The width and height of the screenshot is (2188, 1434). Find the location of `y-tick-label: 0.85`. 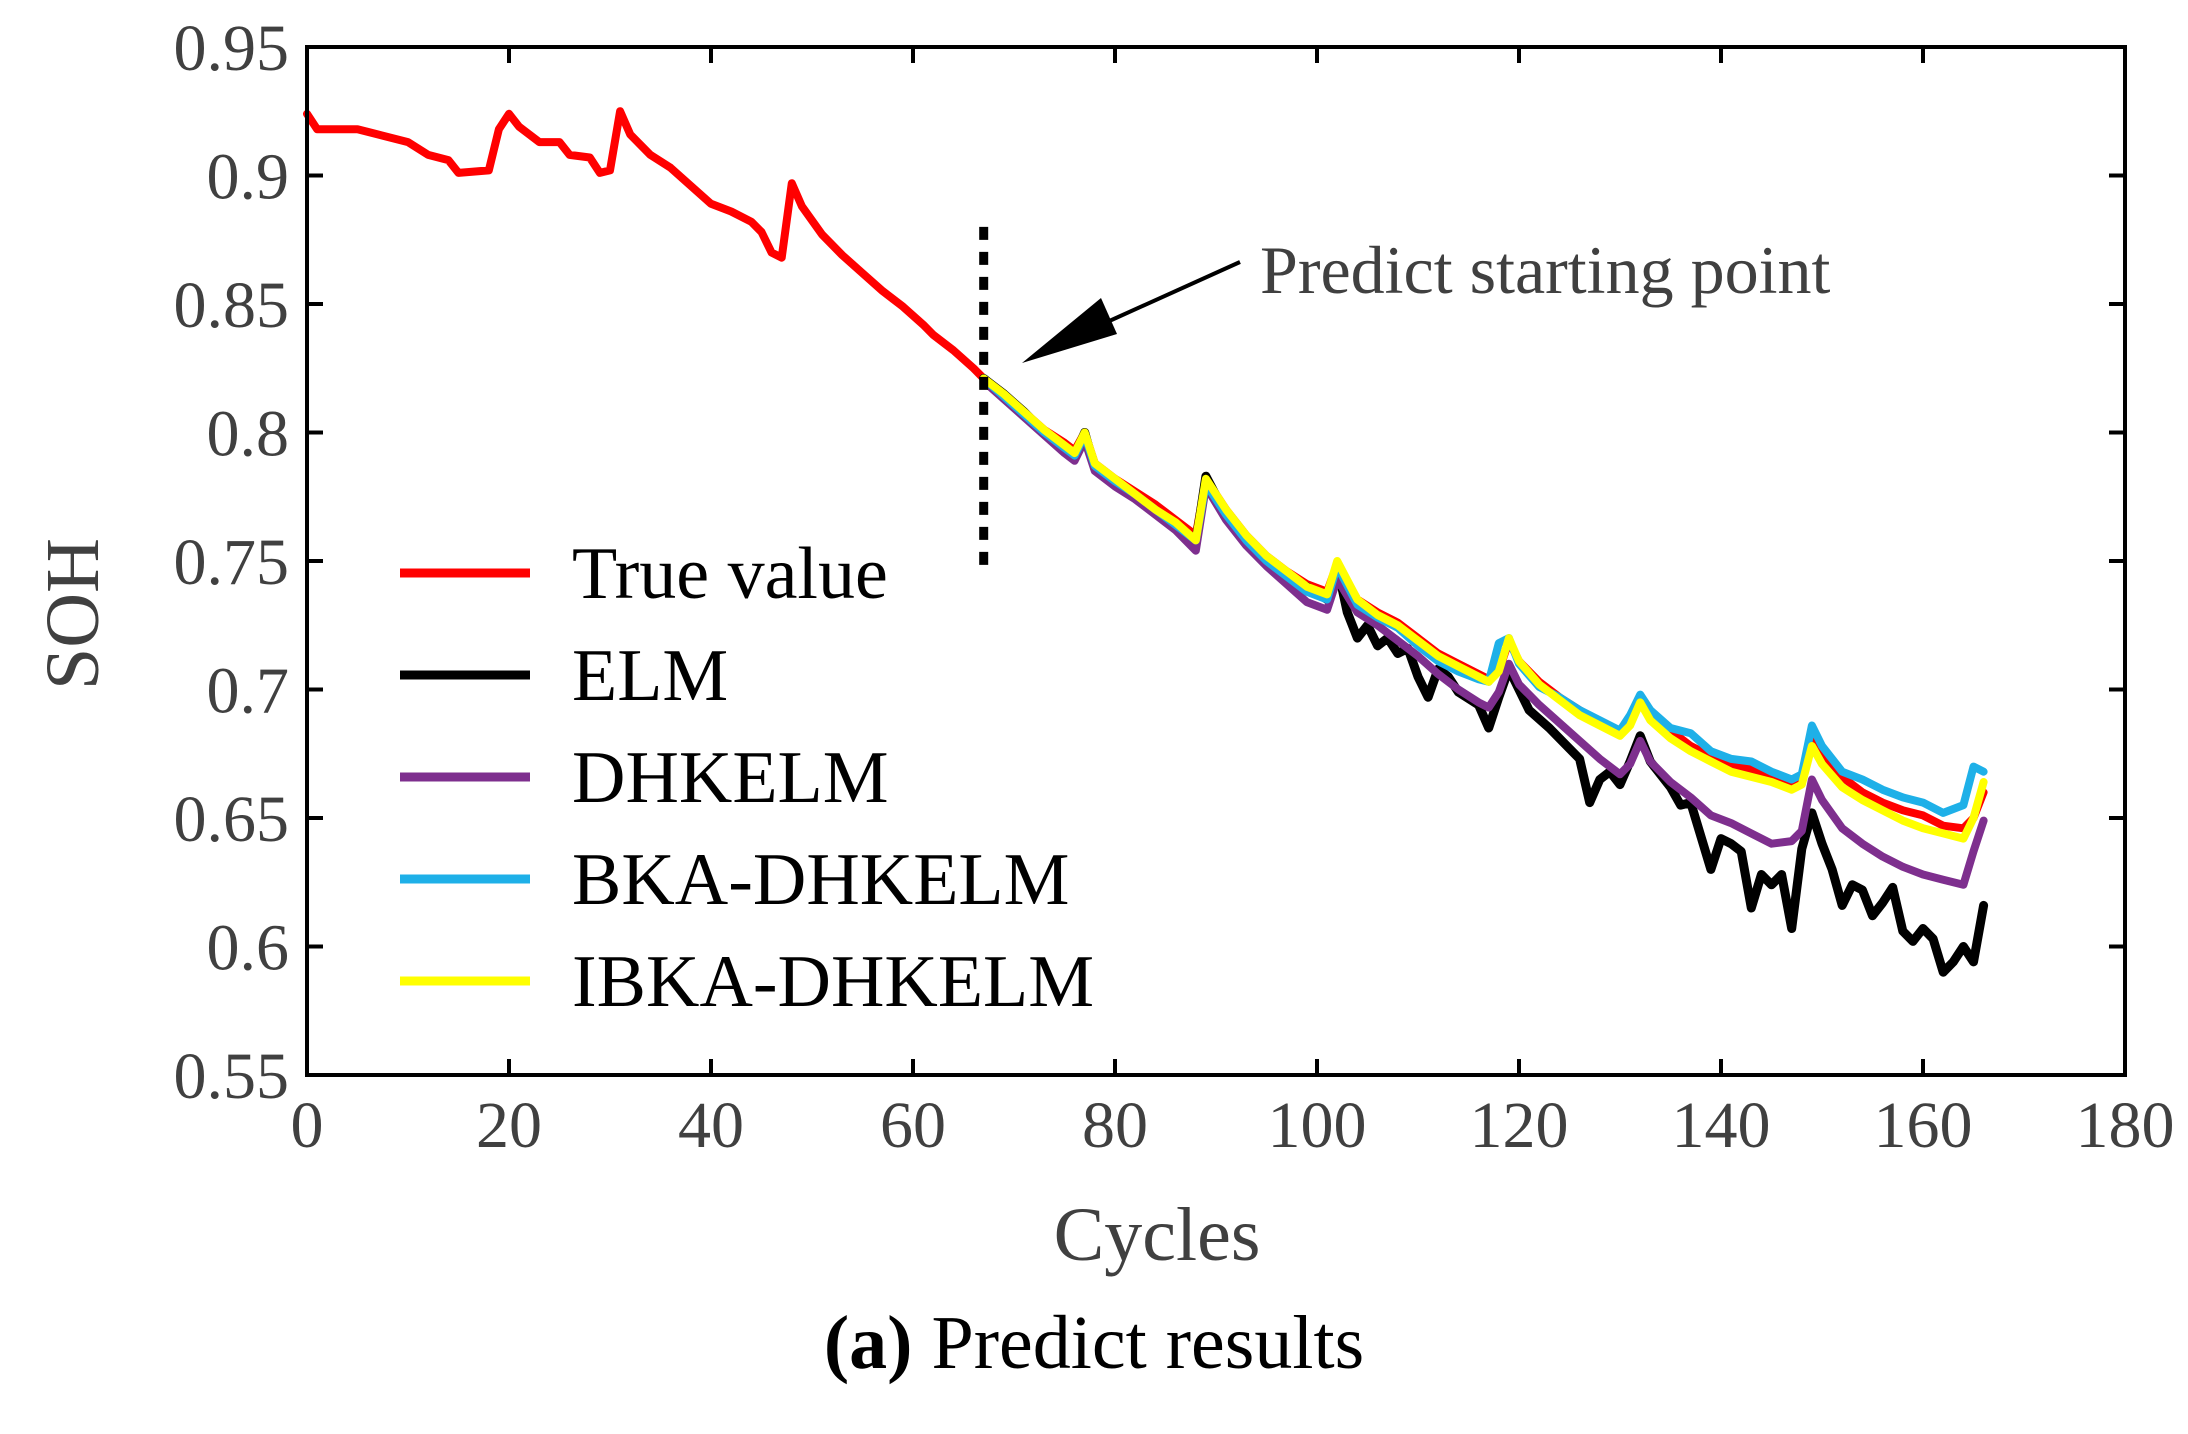

y-tick-label: 0.85 is located at coordinates (232, 305).